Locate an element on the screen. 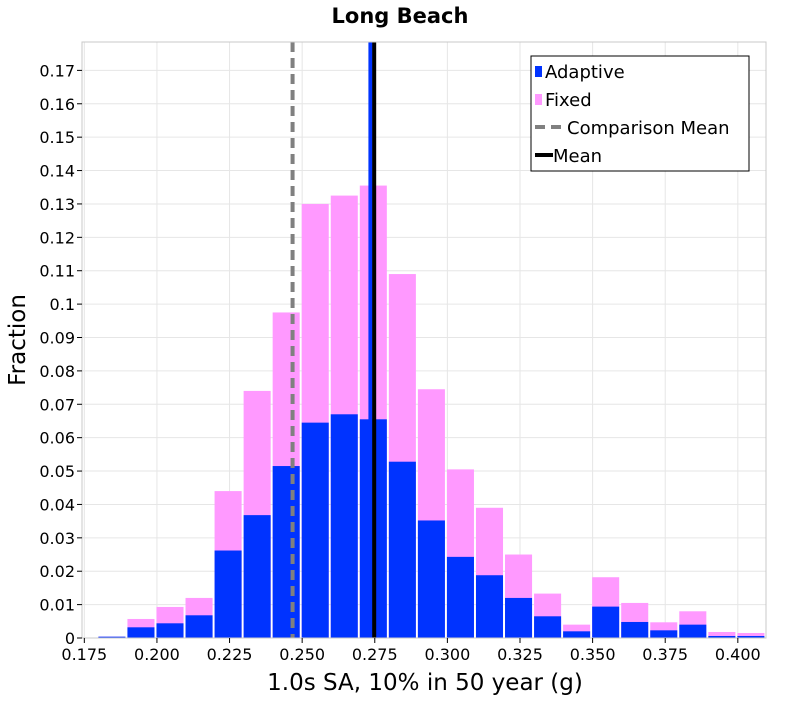  y-tick-label: 0.17 is located at coordinates (57, 70).